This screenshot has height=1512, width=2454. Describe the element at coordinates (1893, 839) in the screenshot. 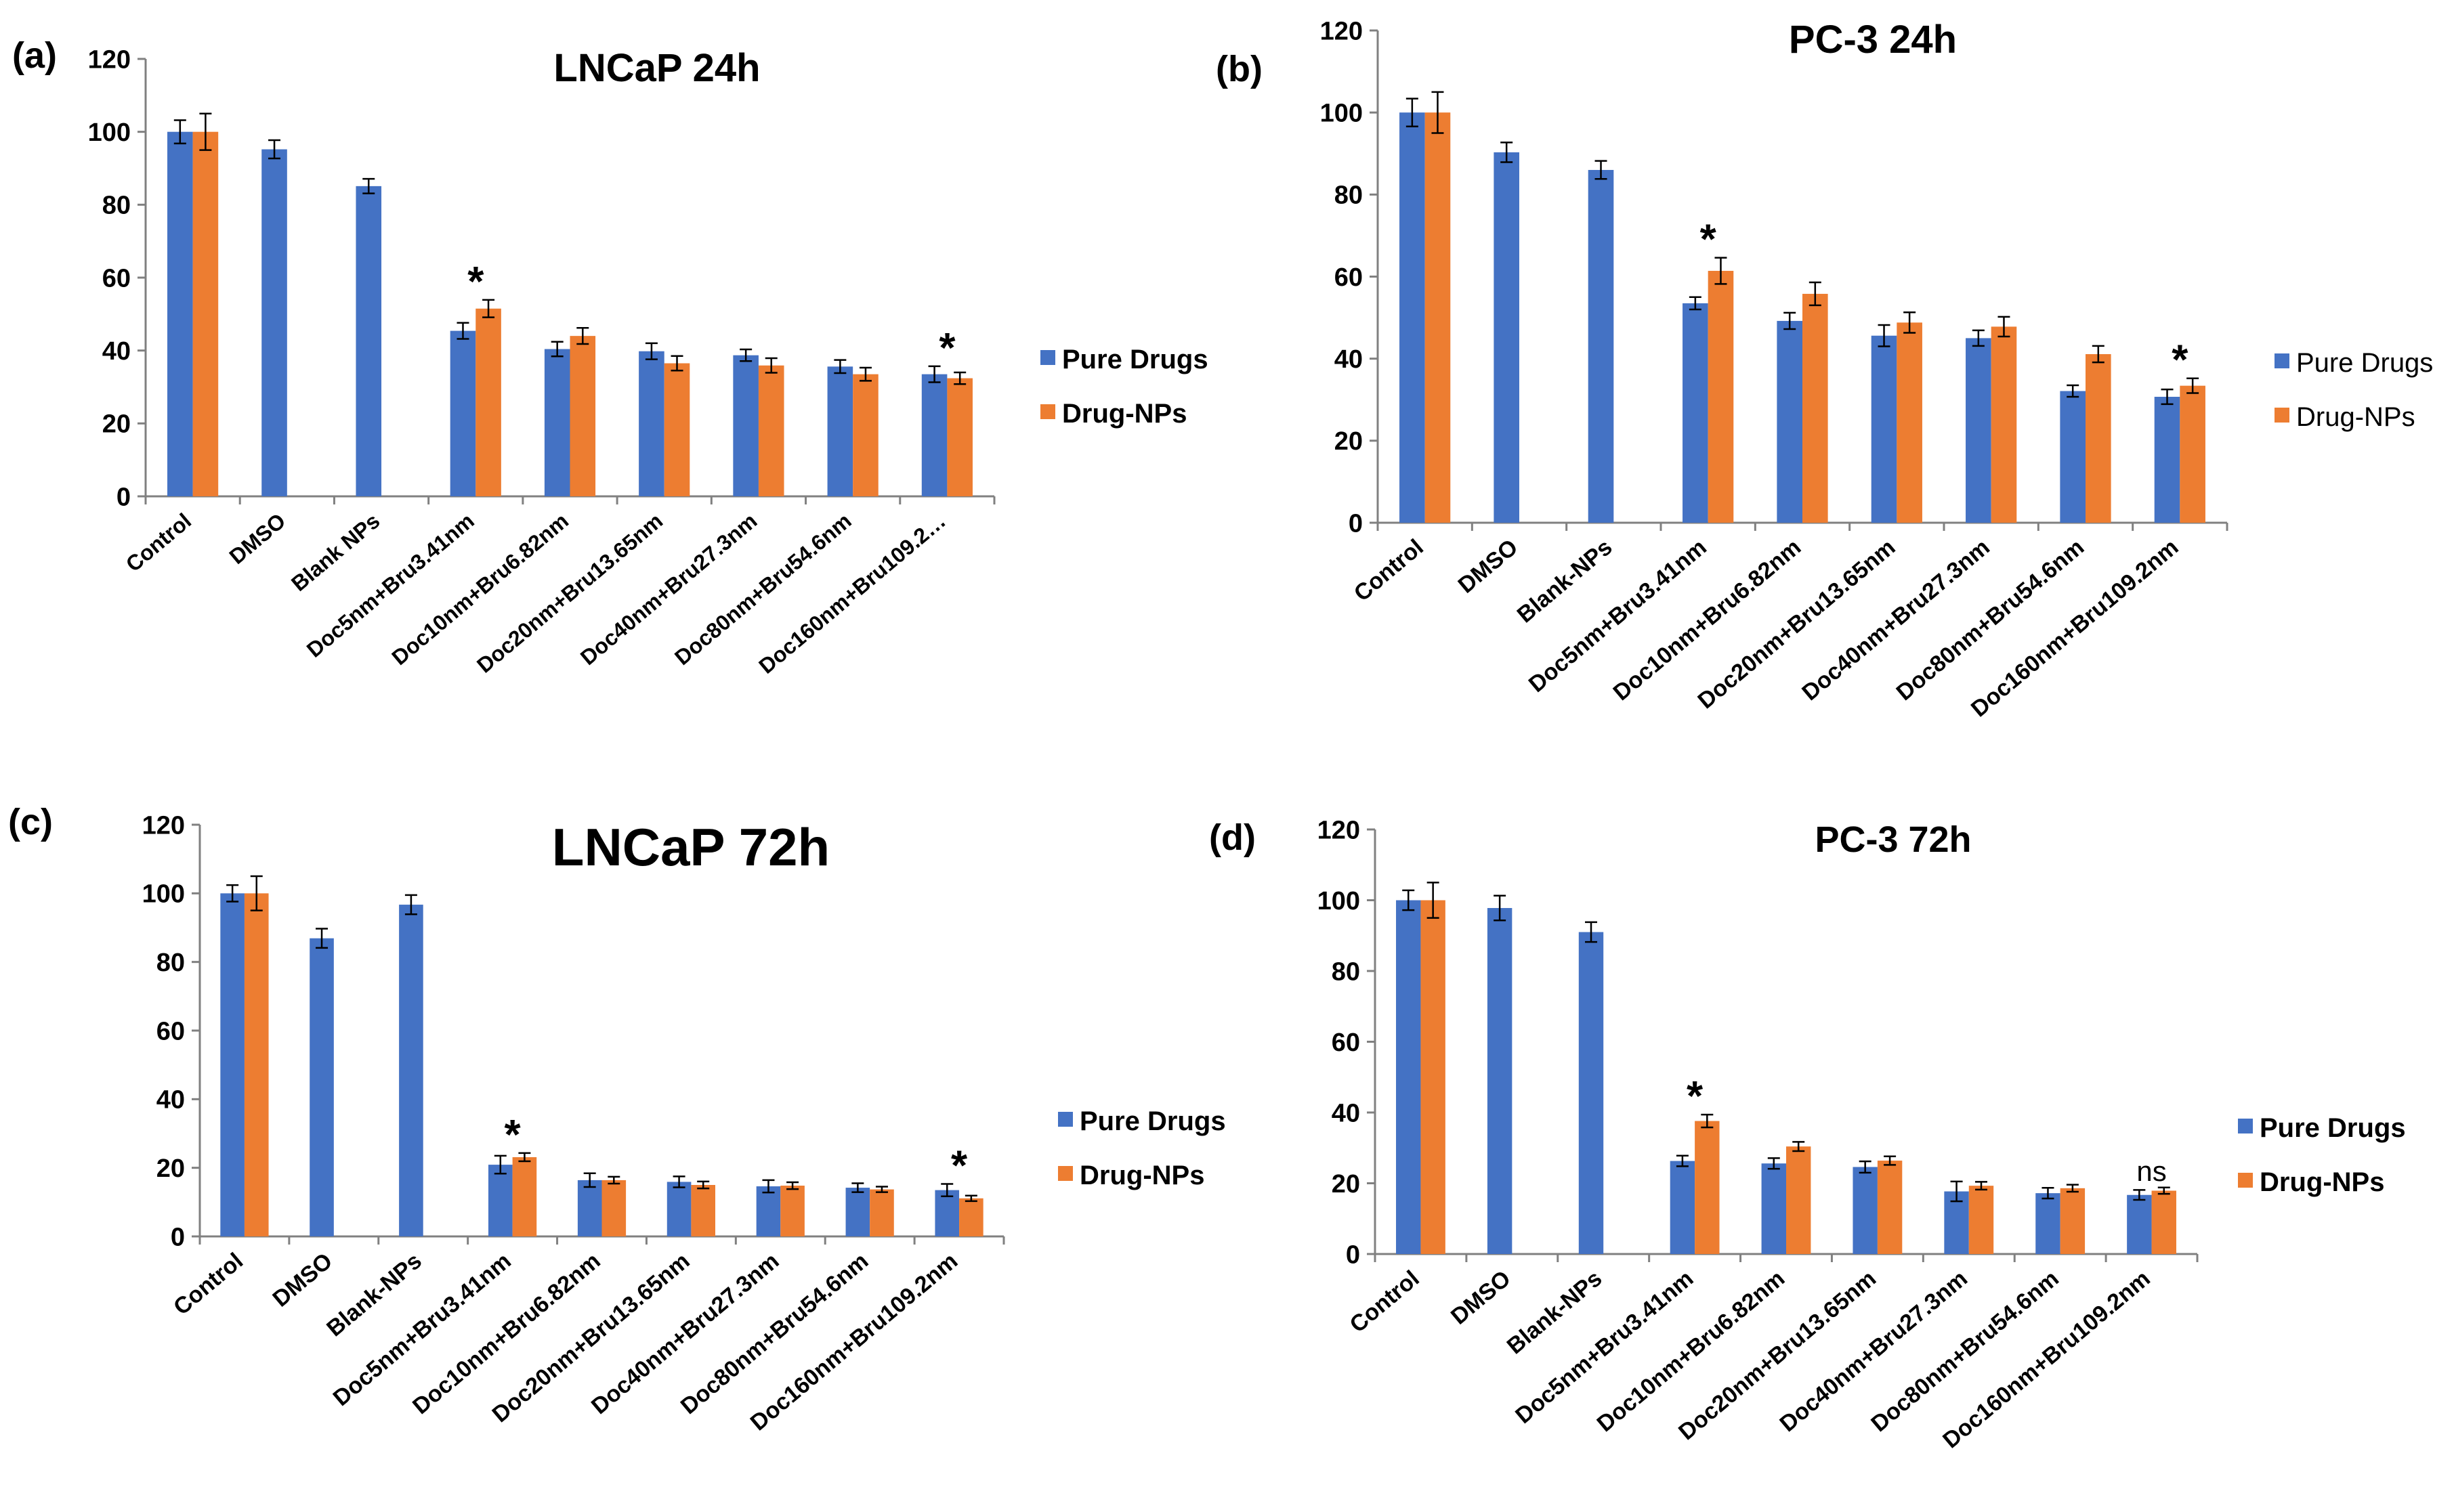

I see `chart-title: PC-3 72h` at that location.